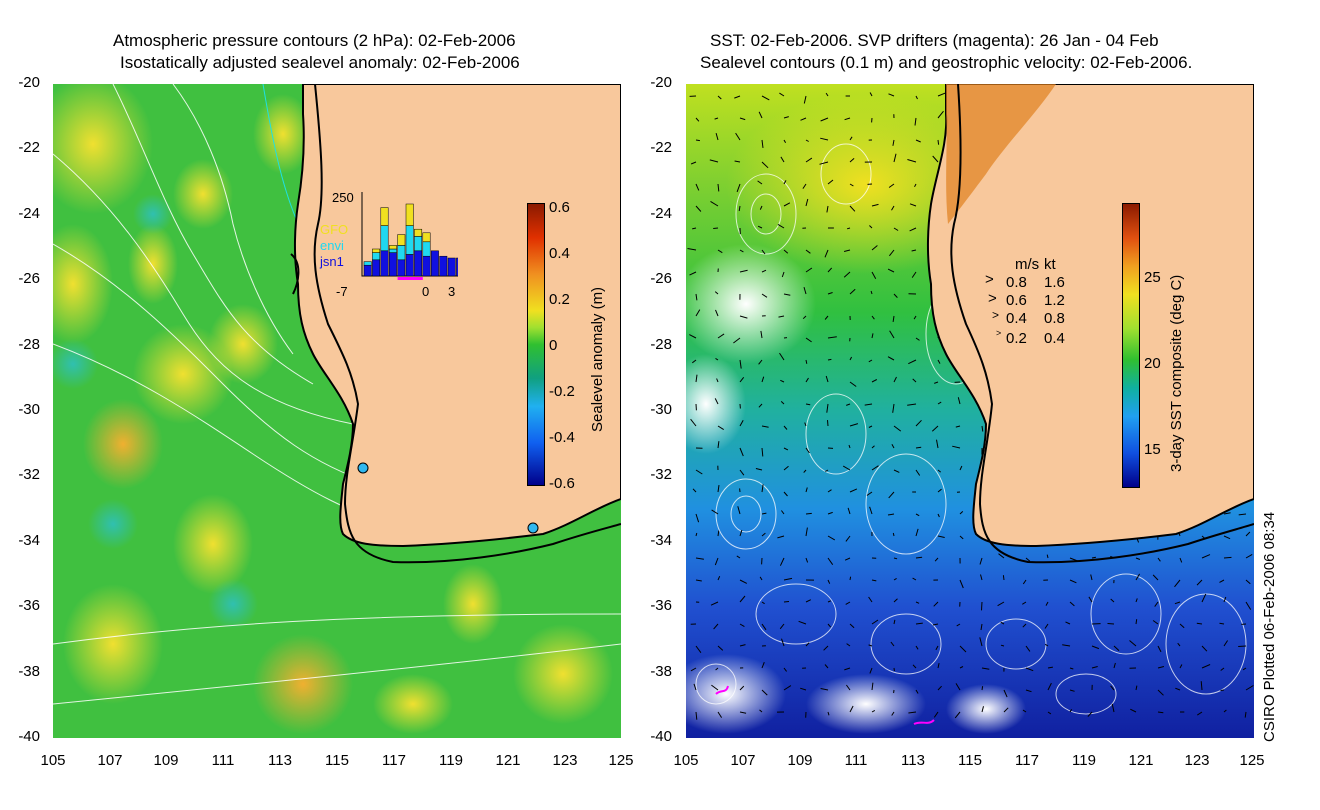 The image size is (1320, 810). What do you see at coordinates (661, 540) in the screenshot?
I see `right-ytick-7: -34` at bounding box center [661, 540].